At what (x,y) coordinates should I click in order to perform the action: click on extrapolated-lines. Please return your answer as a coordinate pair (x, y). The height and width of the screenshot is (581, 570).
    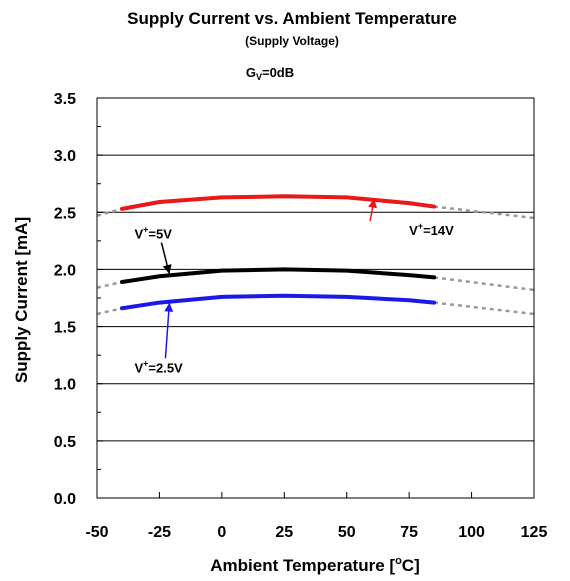
    Looking at the image, I should click on (315, 260).